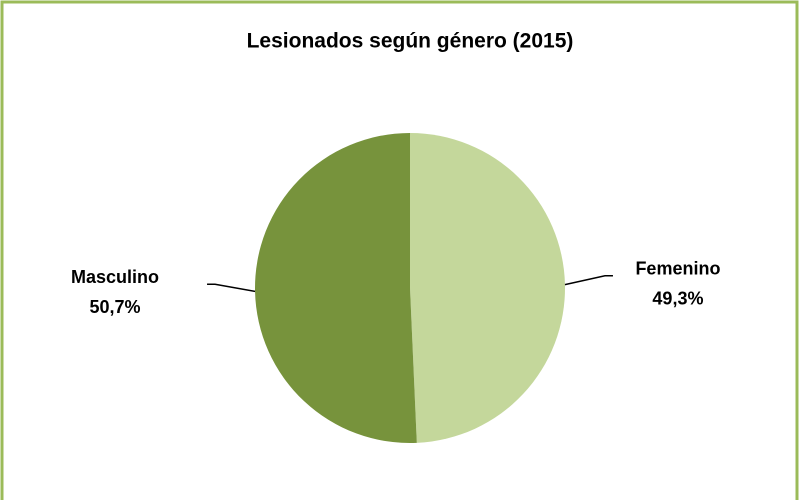 The width and height of the screenshot is (799, 500). Describe the element at coordinates (115, 277) in the screenshot. I see `category-label: Masculino` at that location.